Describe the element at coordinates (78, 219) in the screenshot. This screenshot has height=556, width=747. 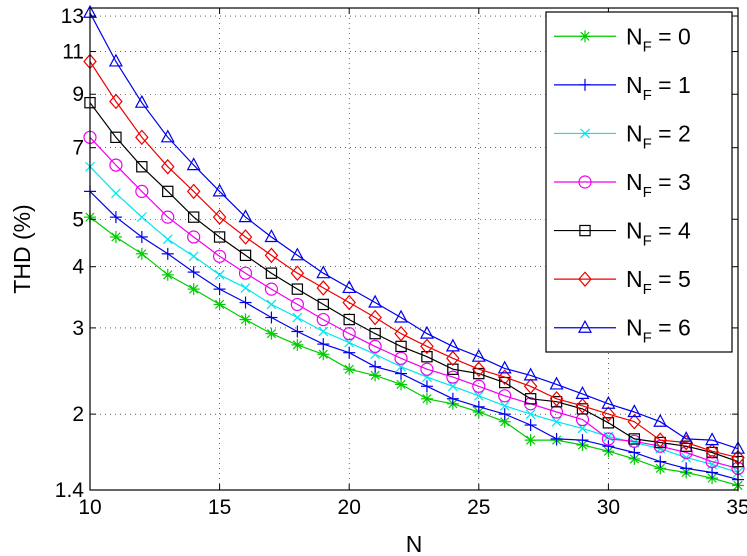
I see `y-tick-label: 5` at that location.